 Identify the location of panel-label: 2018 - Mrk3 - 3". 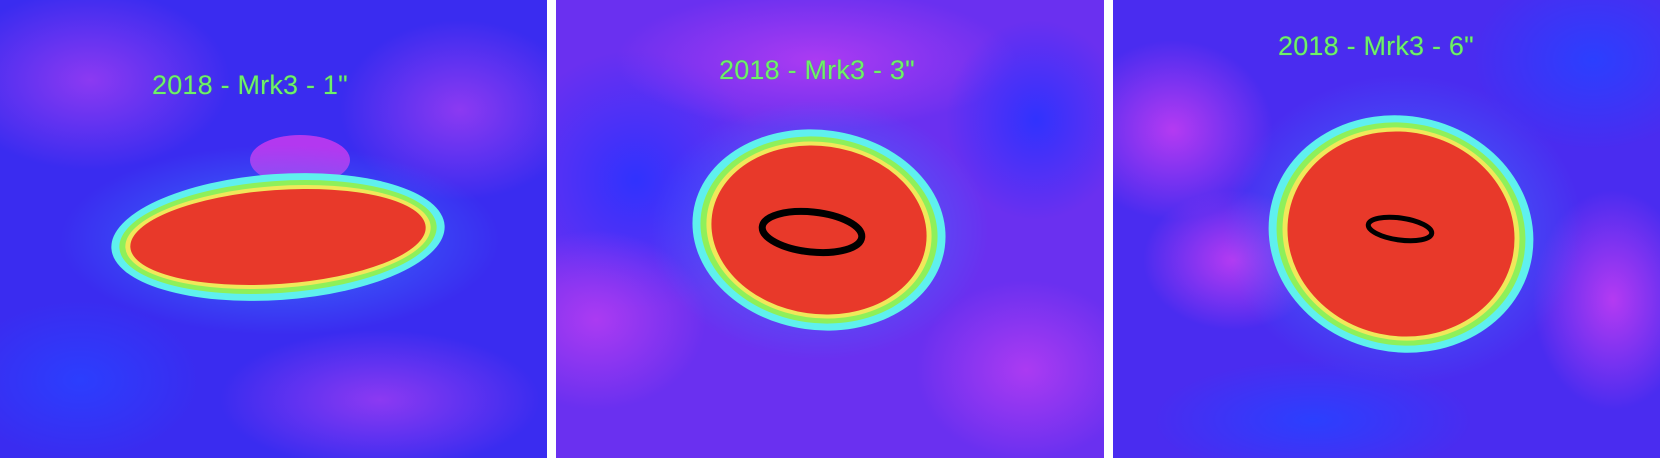
(817, 70).